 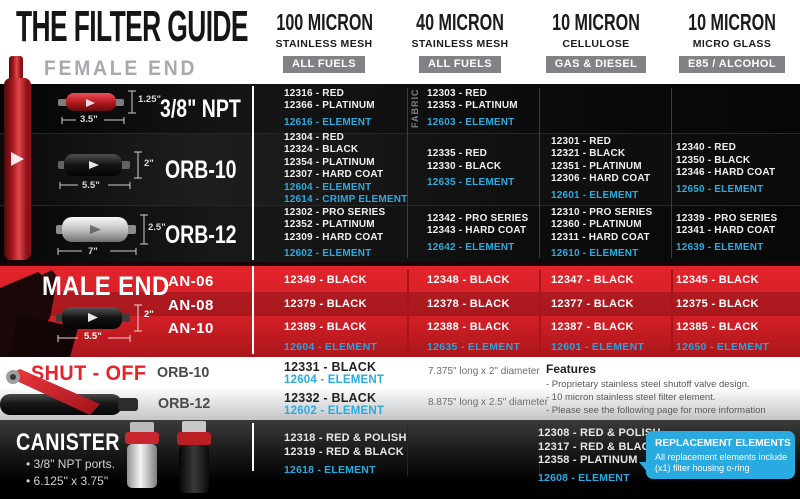 I want to click on male-cell: 12377 - BLACK, so click(x=592, y=304).